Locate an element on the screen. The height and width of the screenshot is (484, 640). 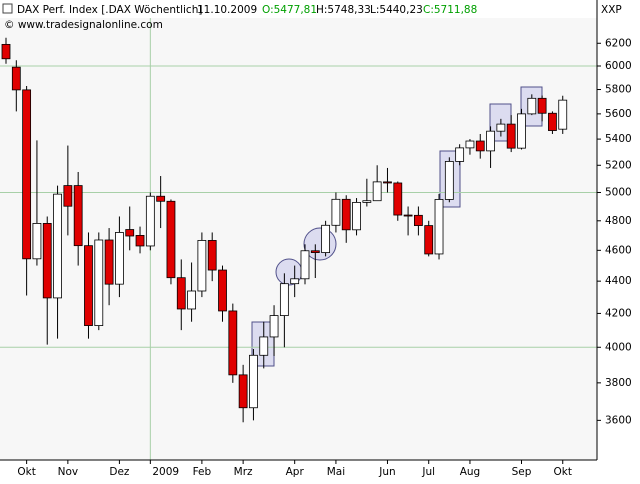
high-value: H:5748,33 is located at coordinates (343, 10).